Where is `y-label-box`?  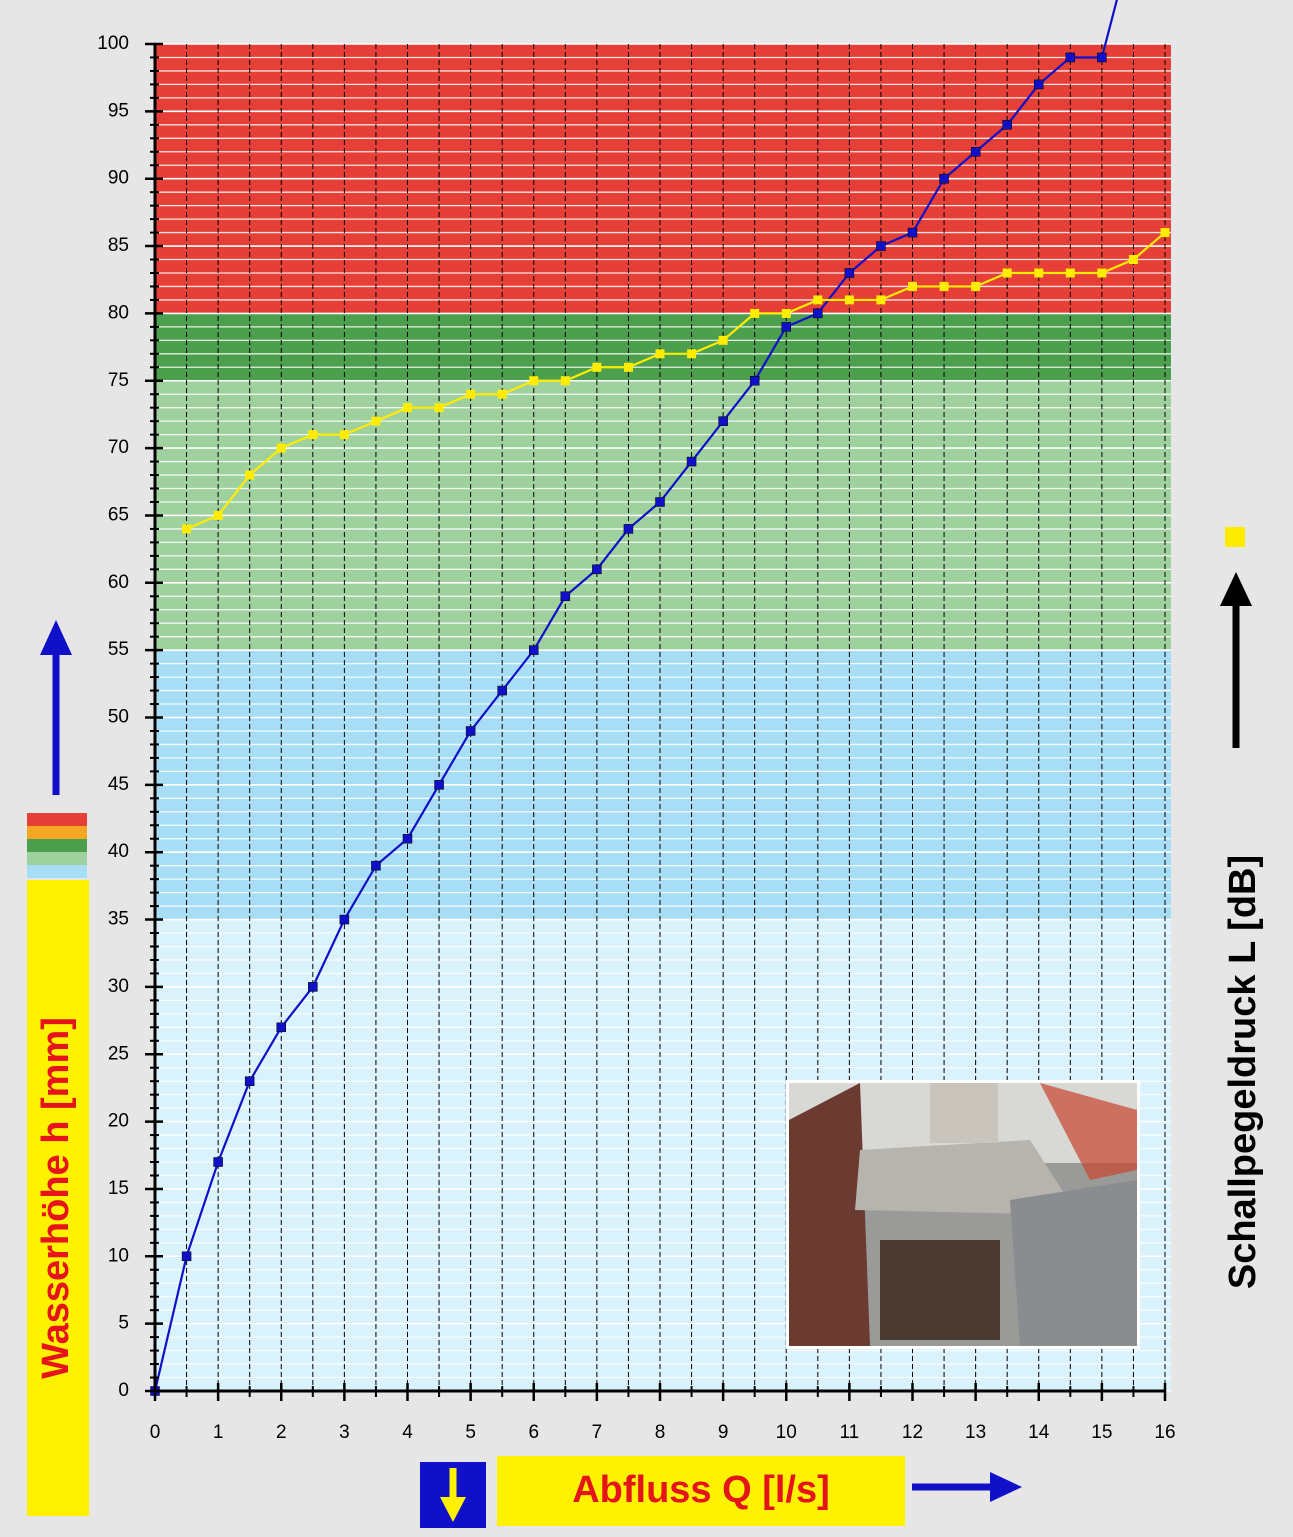 y-label-box is located at coordinates (58, 1198).